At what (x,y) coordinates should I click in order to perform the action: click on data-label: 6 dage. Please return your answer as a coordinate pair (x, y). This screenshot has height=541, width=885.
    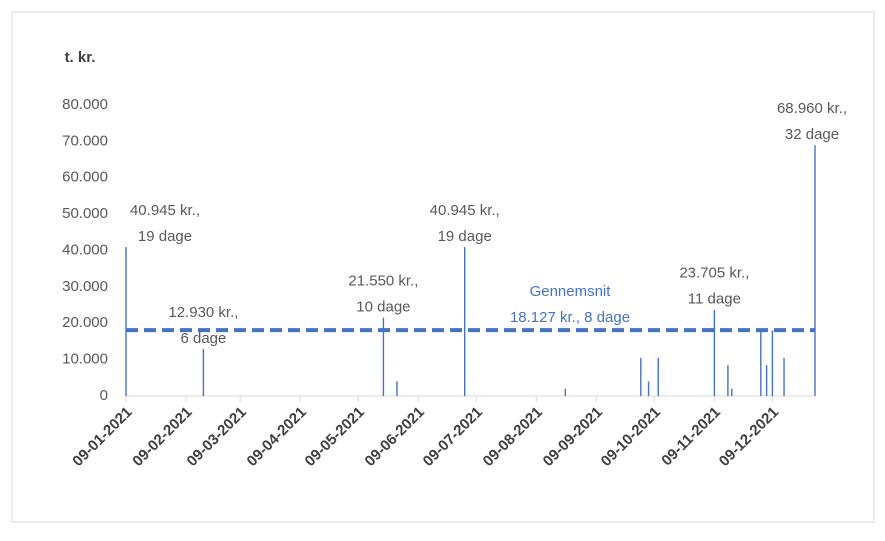
    Looking at the image, I should click on (203, 338).